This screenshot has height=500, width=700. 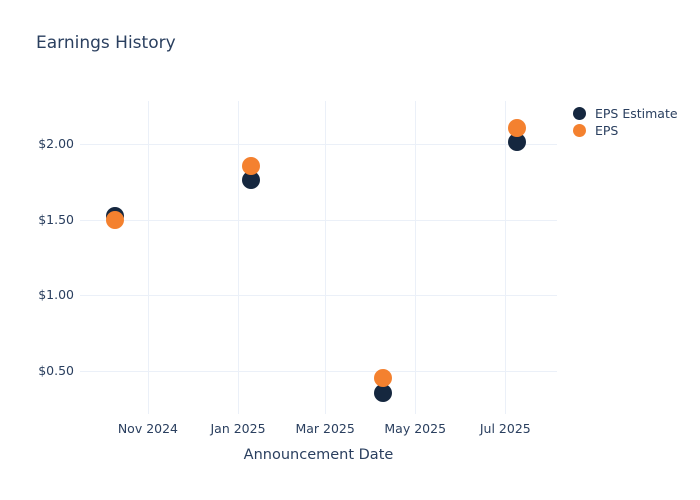 I want to click on x-tick-label: May 2025, so click(x=415, y=428).